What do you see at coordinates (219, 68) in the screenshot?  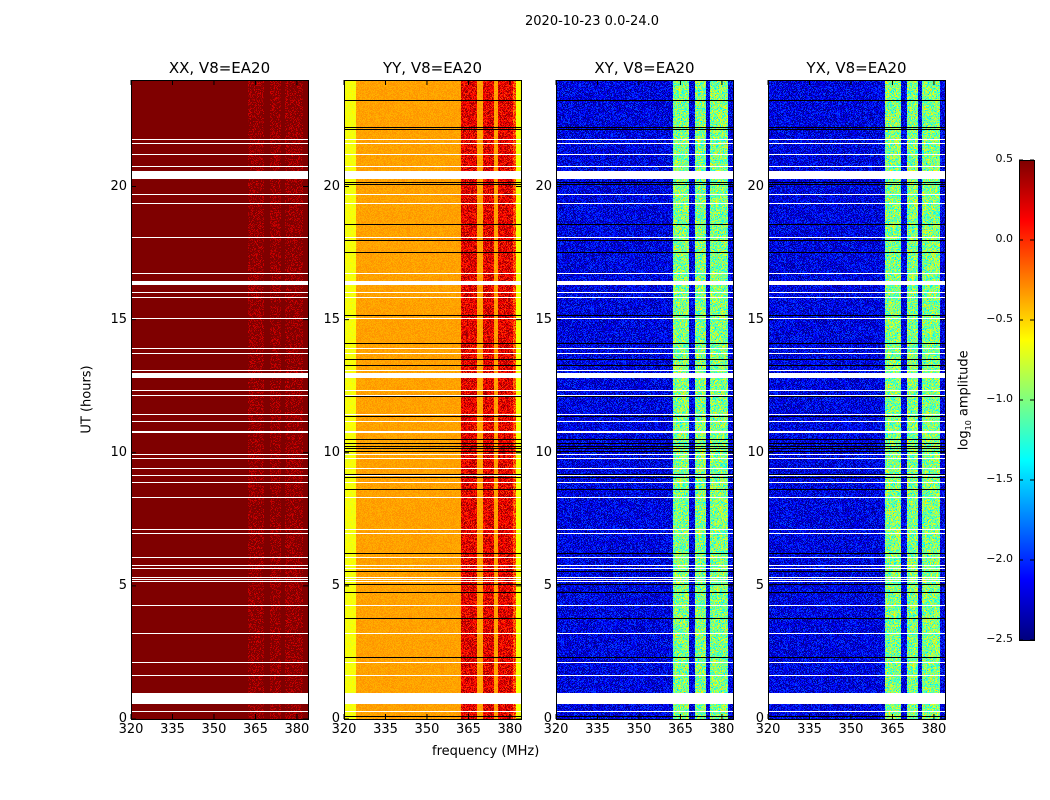 I see `panel-title: XX, V8=EA20` at bounding box center [219, 68].